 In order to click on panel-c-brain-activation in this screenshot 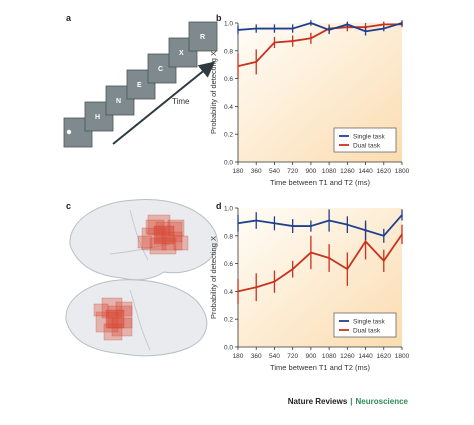, I will do `click(141, 278)`.